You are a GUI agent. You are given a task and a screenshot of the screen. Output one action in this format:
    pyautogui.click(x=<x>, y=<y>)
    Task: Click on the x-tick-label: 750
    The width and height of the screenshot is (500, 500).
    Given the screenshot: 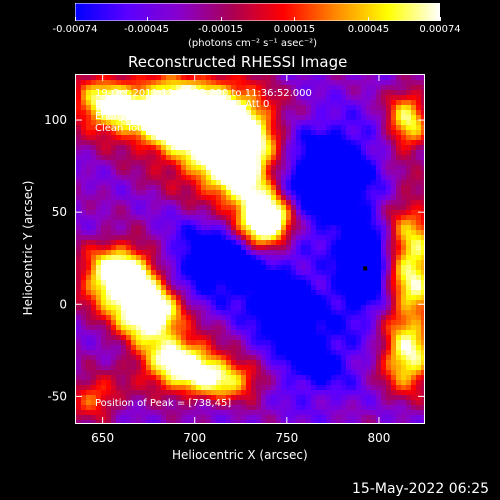 What is the action you would take?
    pyautogui.click(x=286, y=438)
    